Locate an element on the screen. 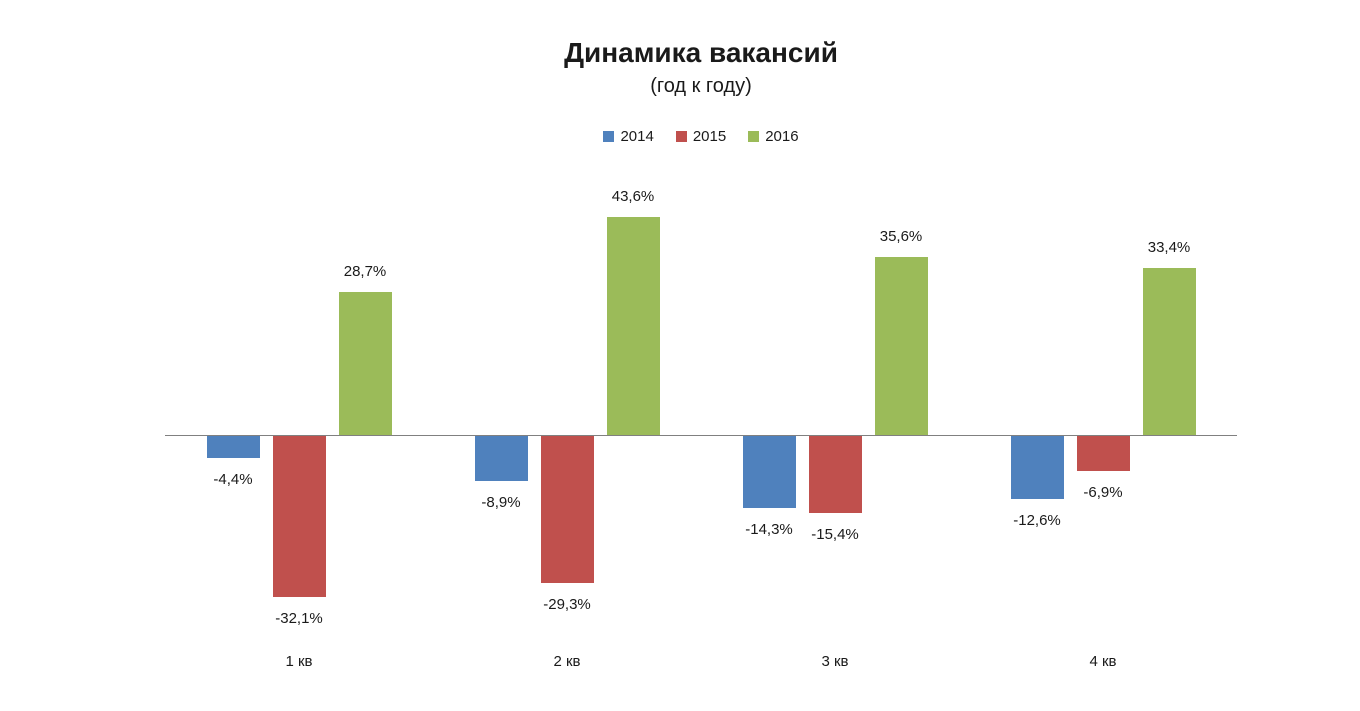 The image size is (1360, 711). chart-subtitle: (год к году) is located at coordinates (701, 86).